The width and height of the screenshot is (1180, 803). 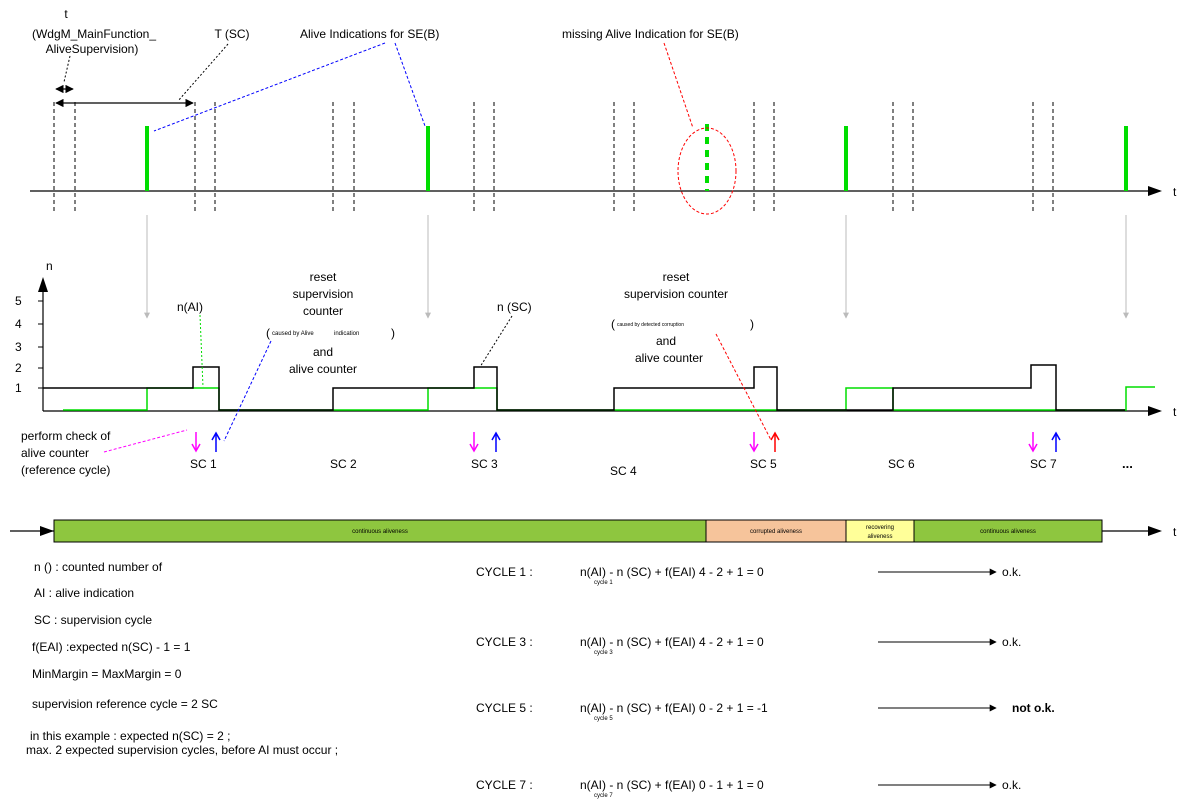 I want to click on y-tick-4: 4, so click(x=18, y=324).